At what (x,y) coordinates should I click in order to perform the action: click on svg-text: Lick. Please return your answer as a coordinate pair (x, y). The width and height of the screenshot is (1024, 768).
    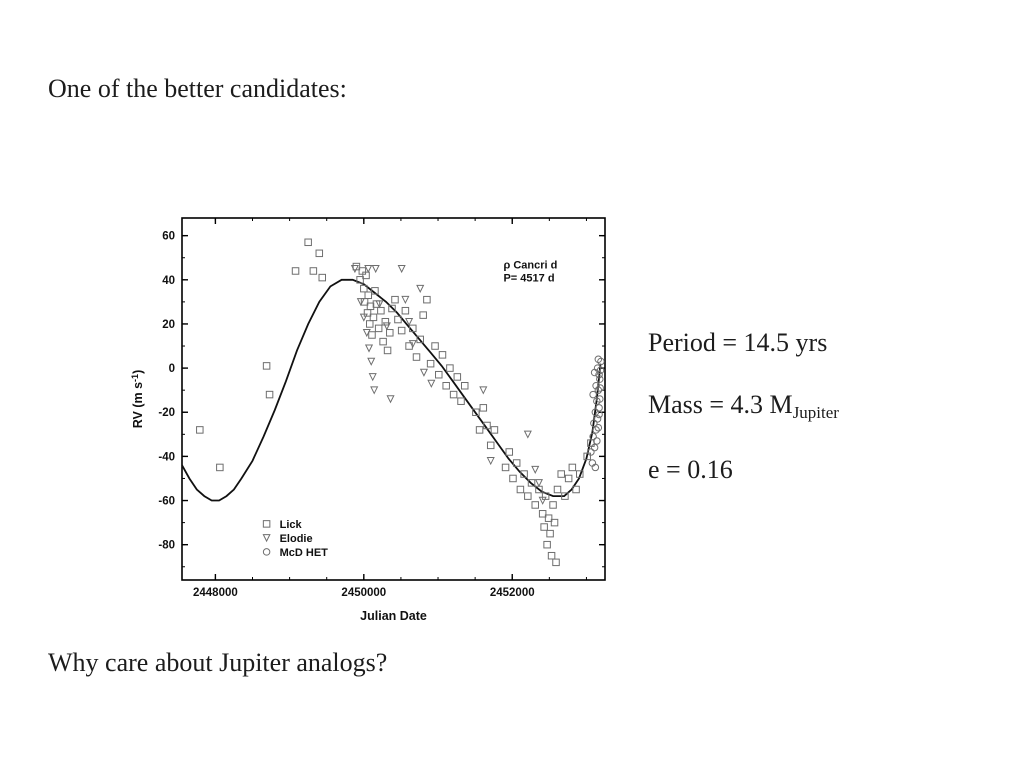
    Looking at the image, I should click on (291, 525).